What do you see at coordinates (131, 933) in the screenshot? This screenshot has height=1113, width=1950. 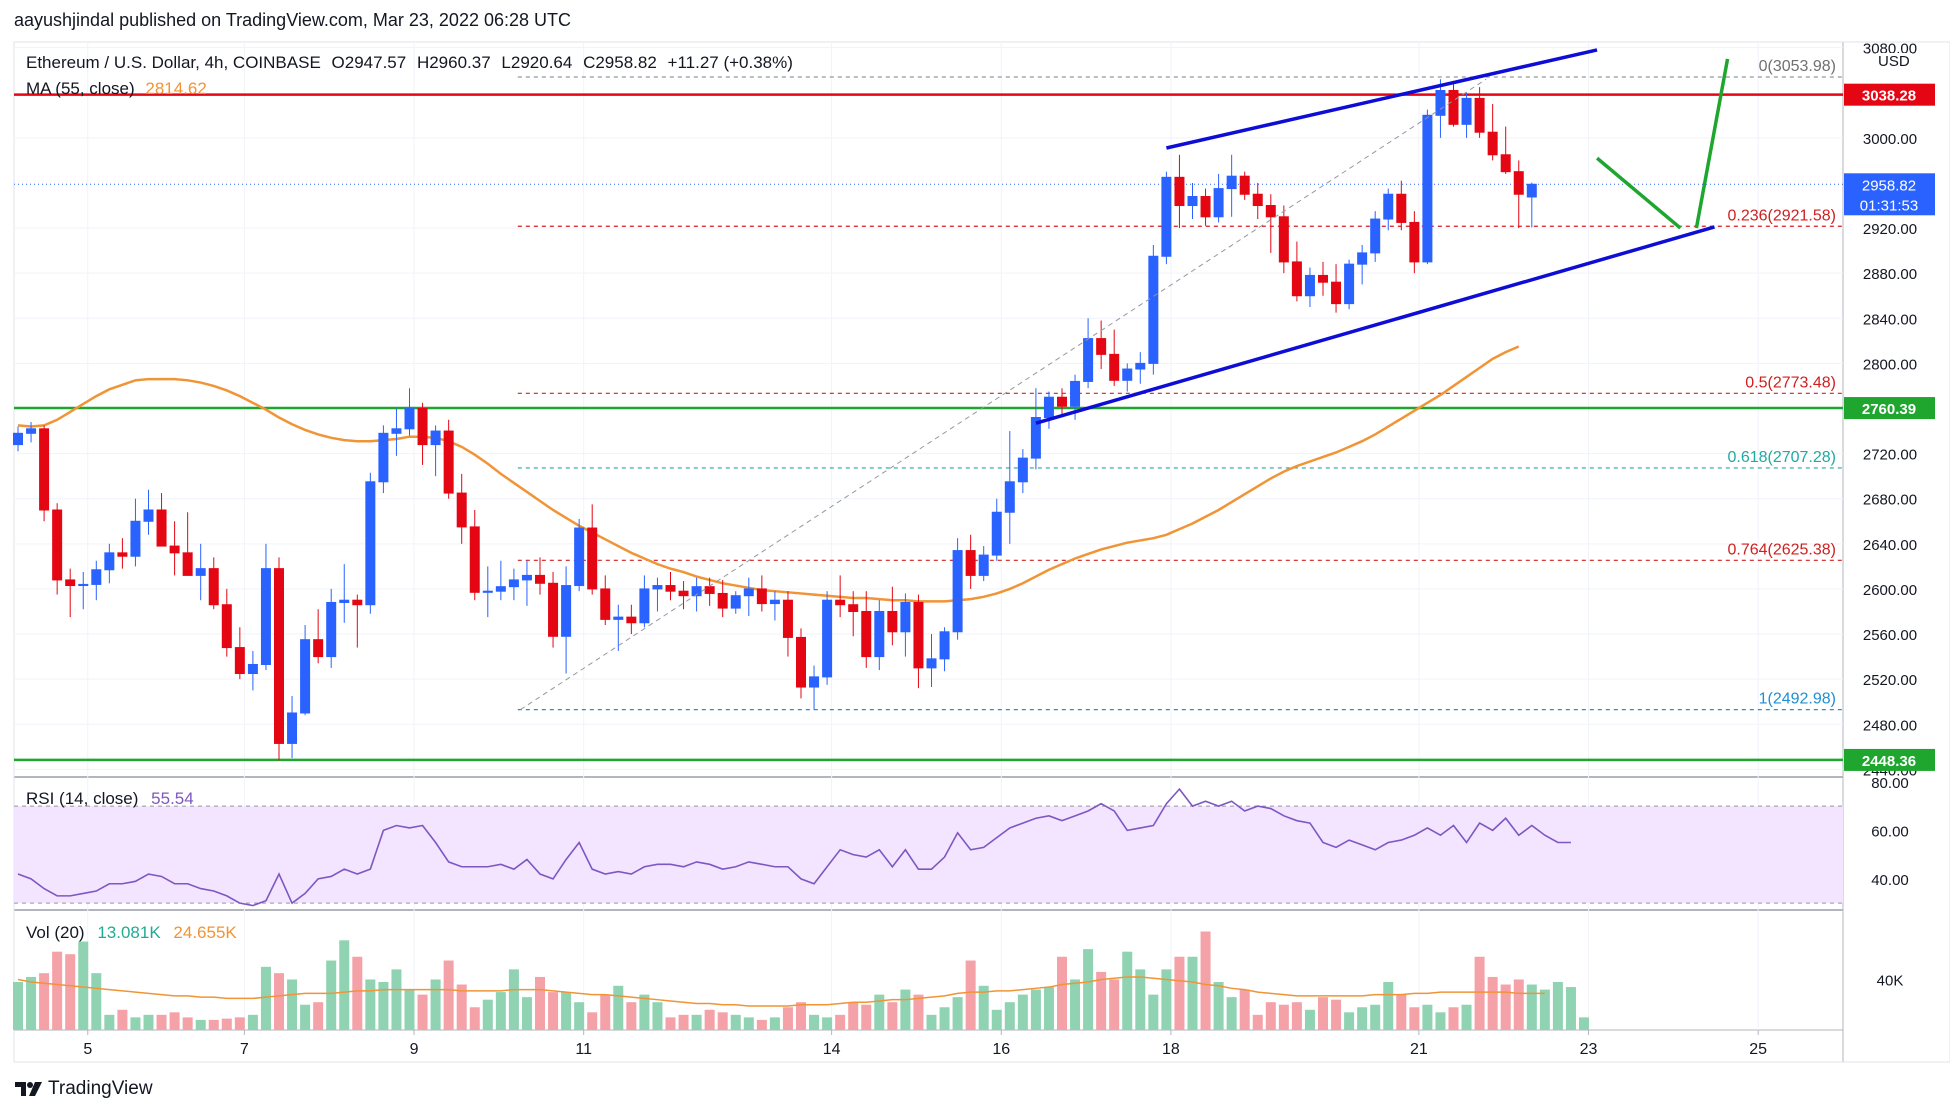 I see `vol-legend: Vol (20) 13.081K 24.655K` at bounding box center [131, 933].